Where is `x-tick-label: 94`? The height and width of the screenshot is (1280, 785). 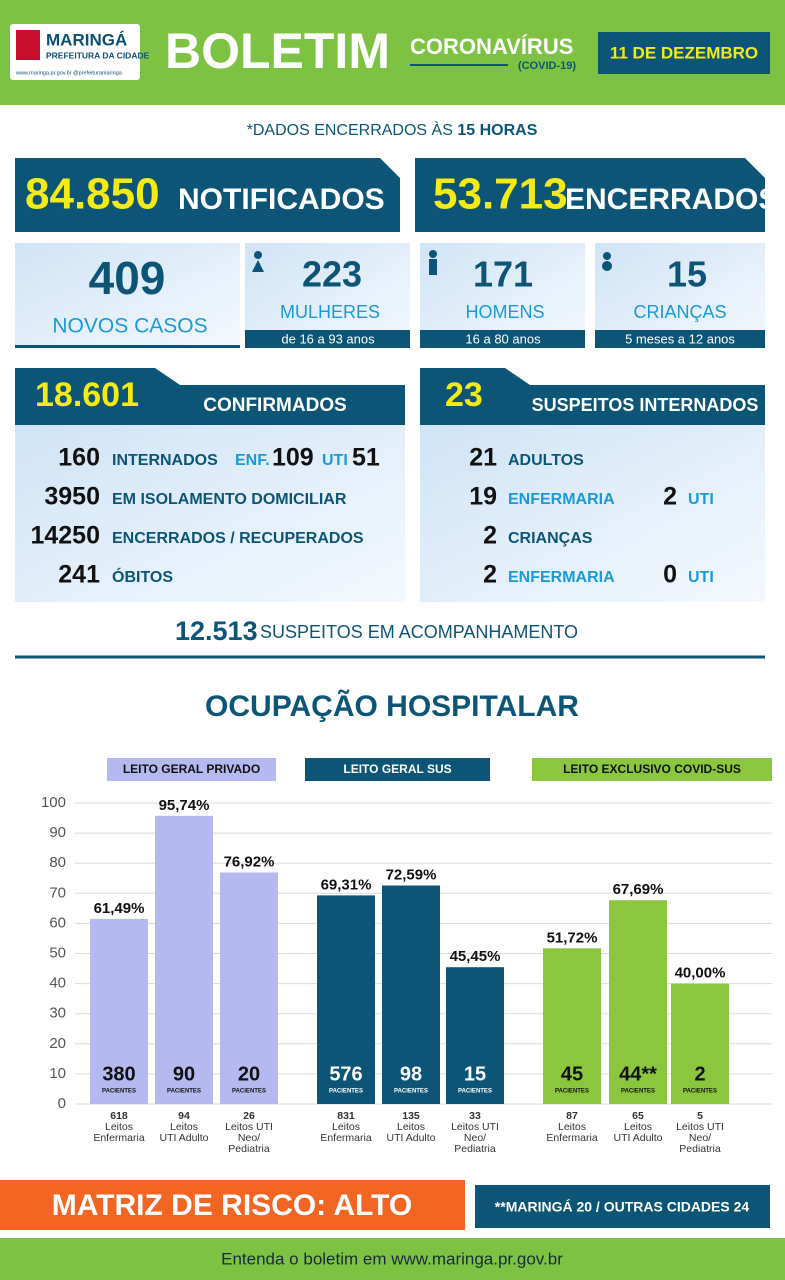 x-tick-label: 94 is located at coordinates (184, 1116).